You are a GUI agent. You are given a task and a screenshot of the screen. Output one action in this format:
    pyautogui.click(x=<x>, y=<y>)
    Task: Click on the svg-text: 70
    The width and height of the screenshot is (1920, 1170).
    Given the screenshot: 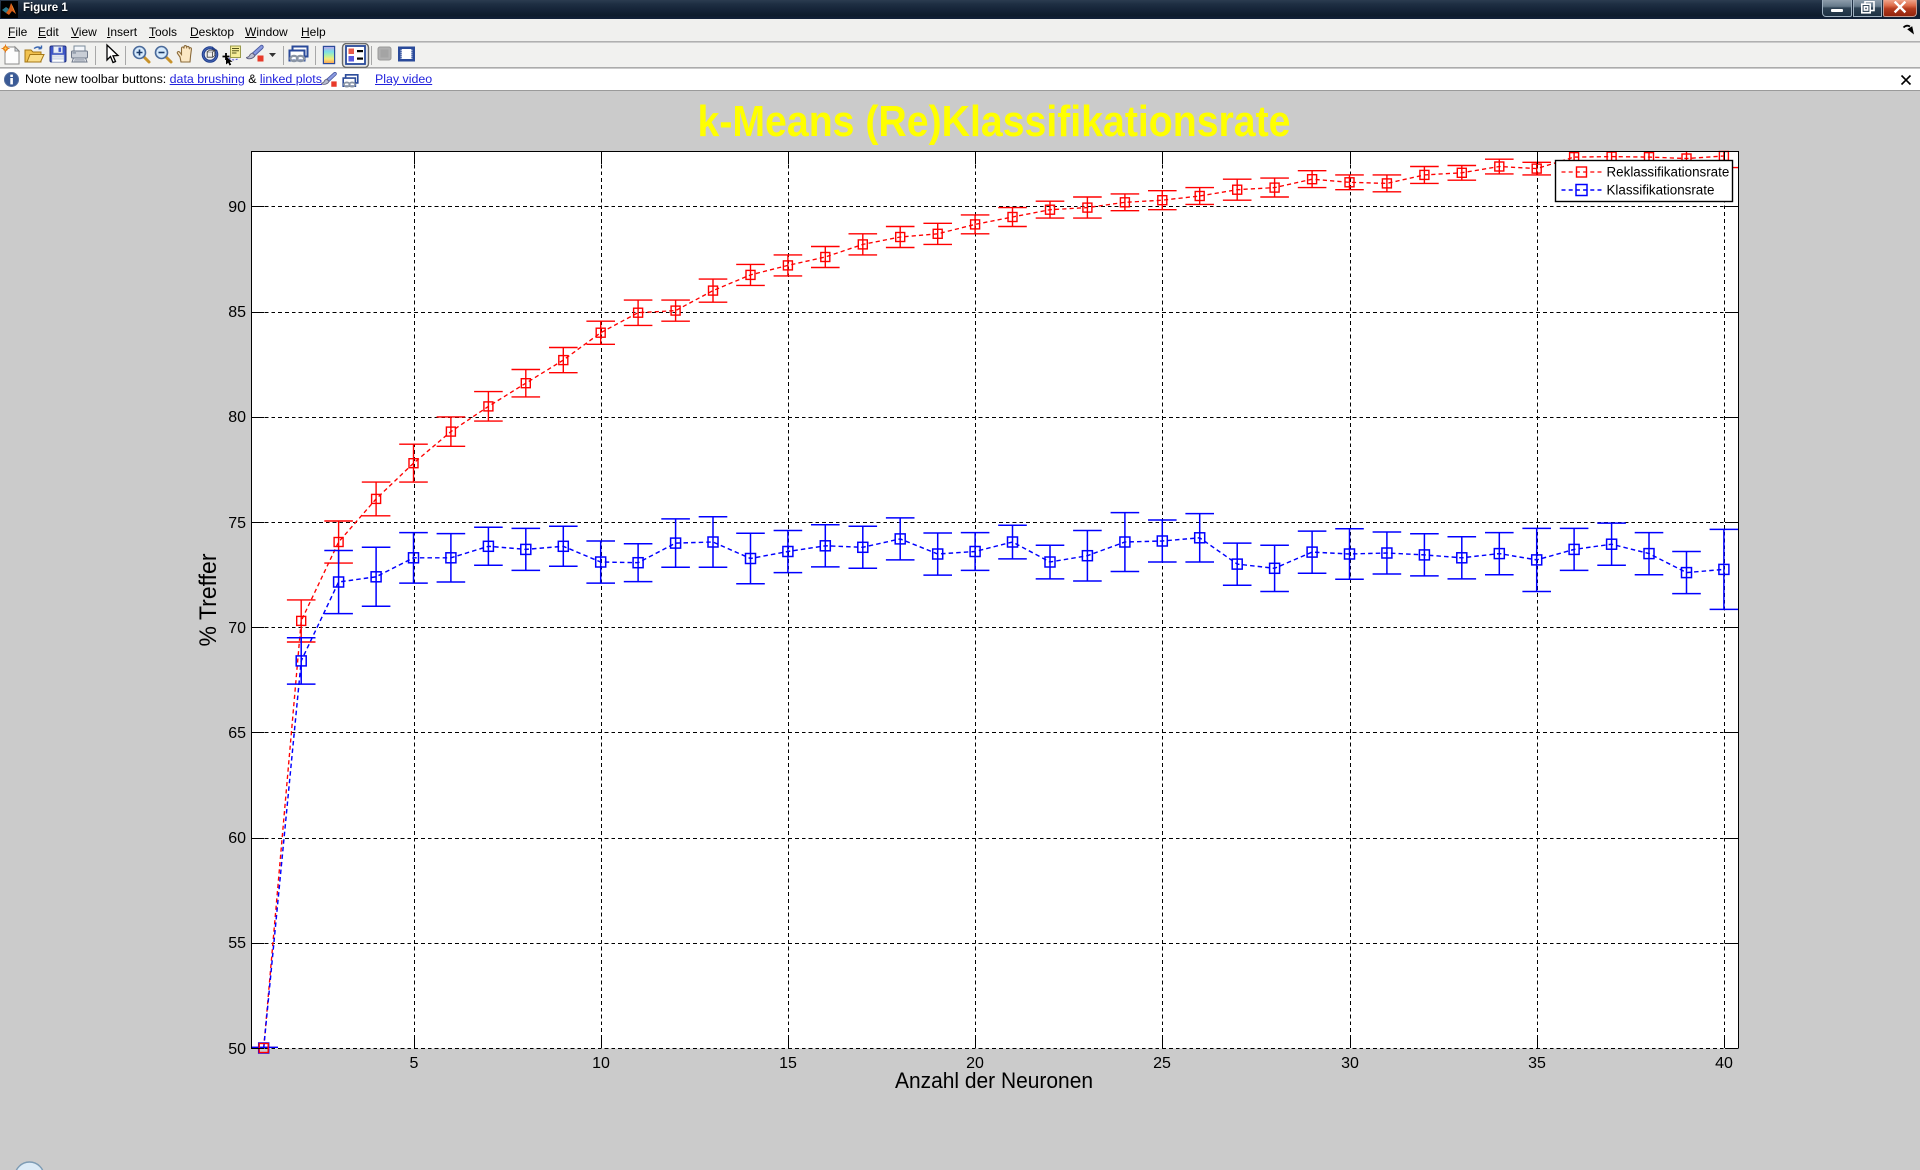 What is the action you would take?
    pyautogui.click(x=237, y=628)
    